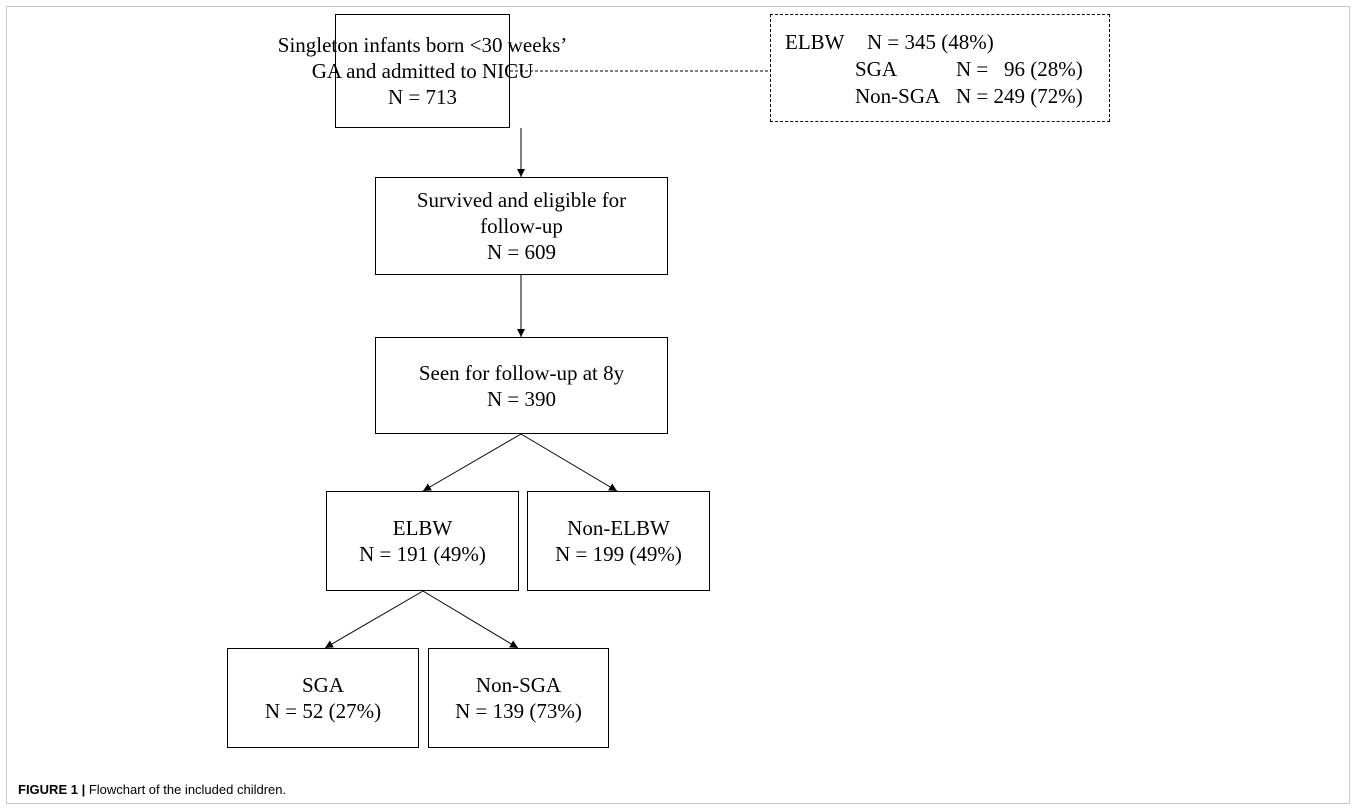 Image resolution: width=1358 pixels, height=812 pixels. What do you see at coordinates (618, 528) in the screenshot?
I see `non-elbw-label: Non-ELBW` at bounding box center [618, 528].